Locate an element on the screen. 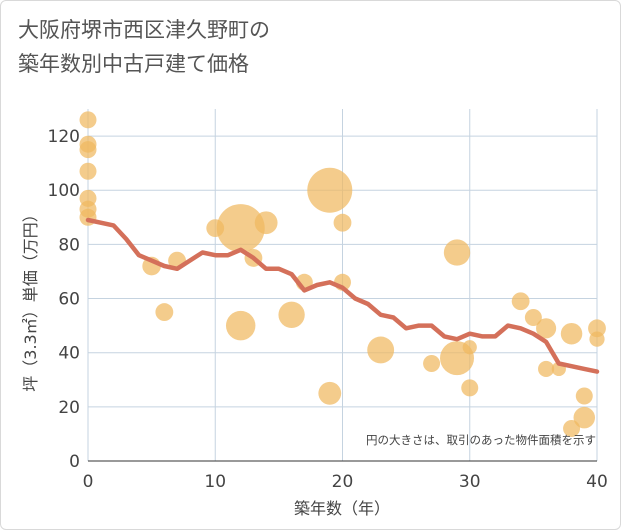 This screenshot has width=621, height=531. x-tick-label: 0 is located at coordinates (88, 482).